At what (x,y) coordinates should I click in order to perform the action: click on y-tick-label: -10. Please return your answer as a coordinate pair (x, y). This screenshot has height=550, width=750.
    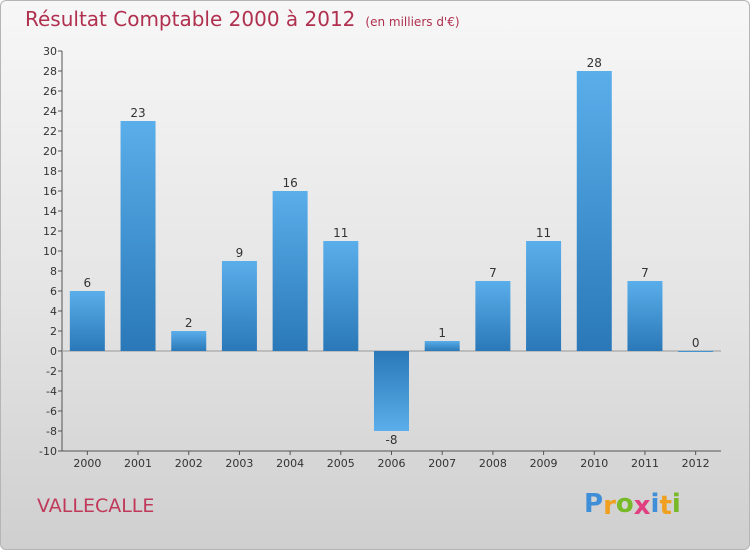
    Looking at the image, I should click on (48, 451).